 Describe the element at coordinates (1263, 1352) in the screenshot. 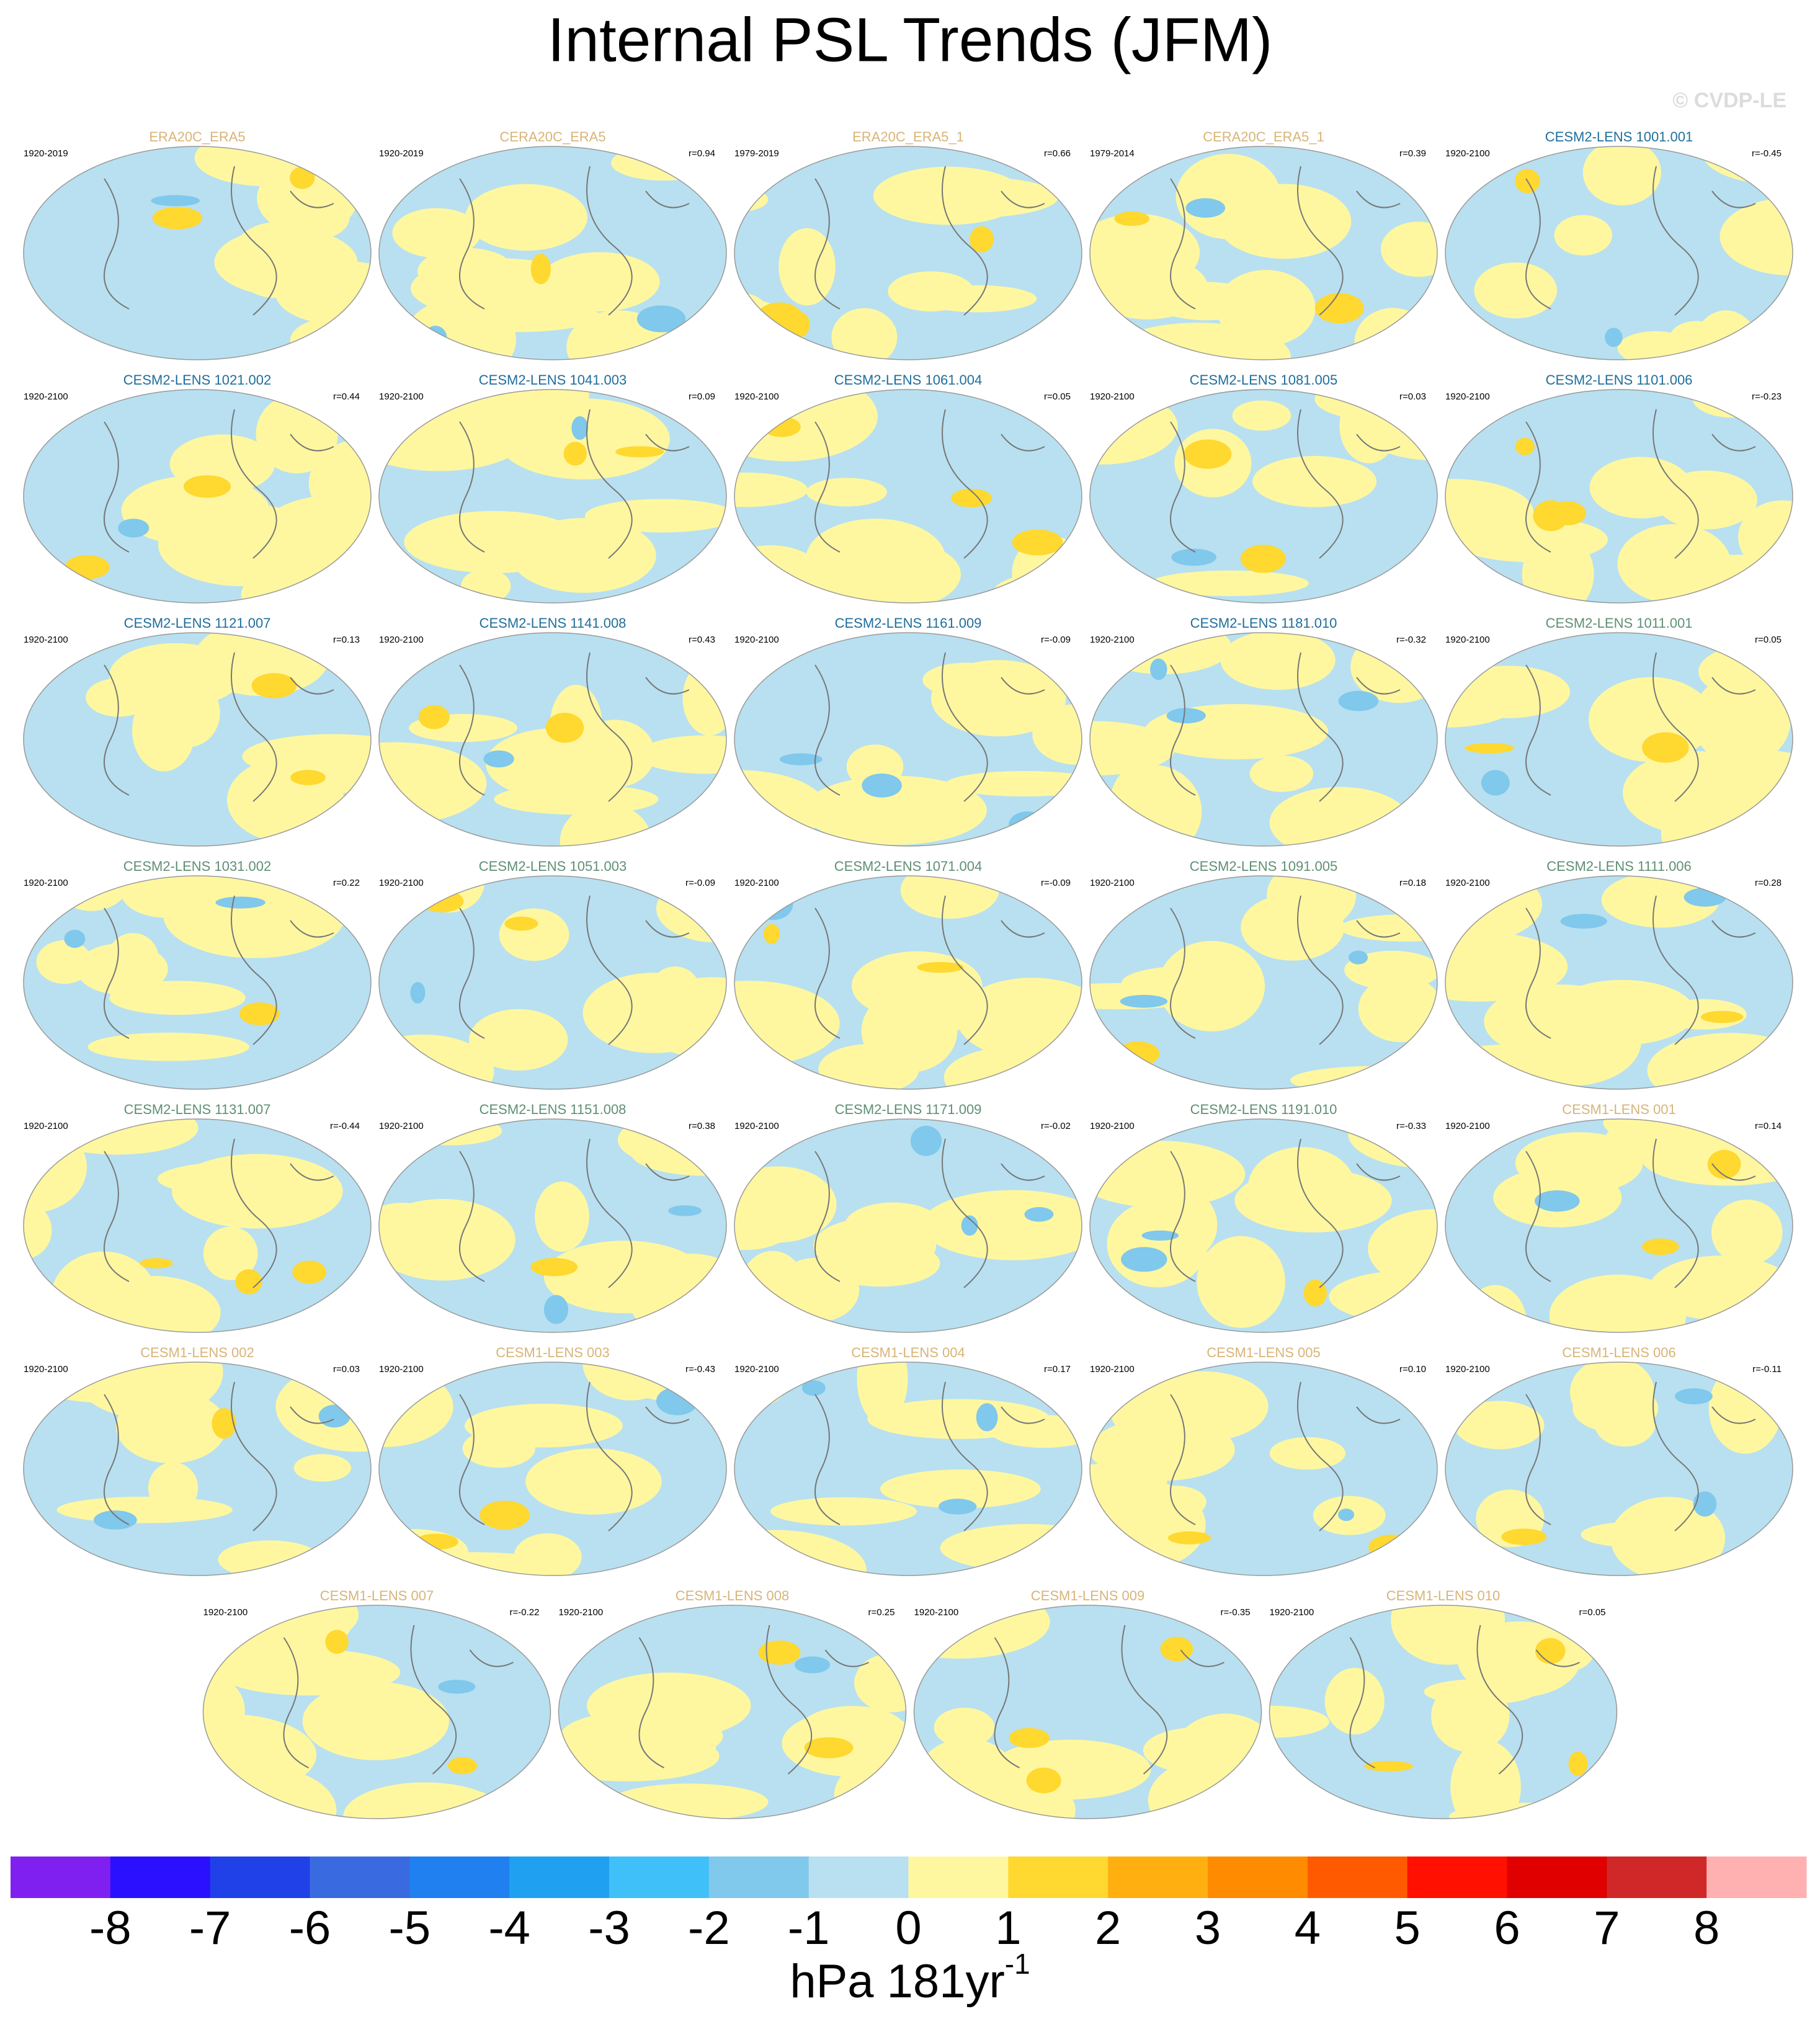

I see `panel-title: CESM1-LENS 005` at that location.